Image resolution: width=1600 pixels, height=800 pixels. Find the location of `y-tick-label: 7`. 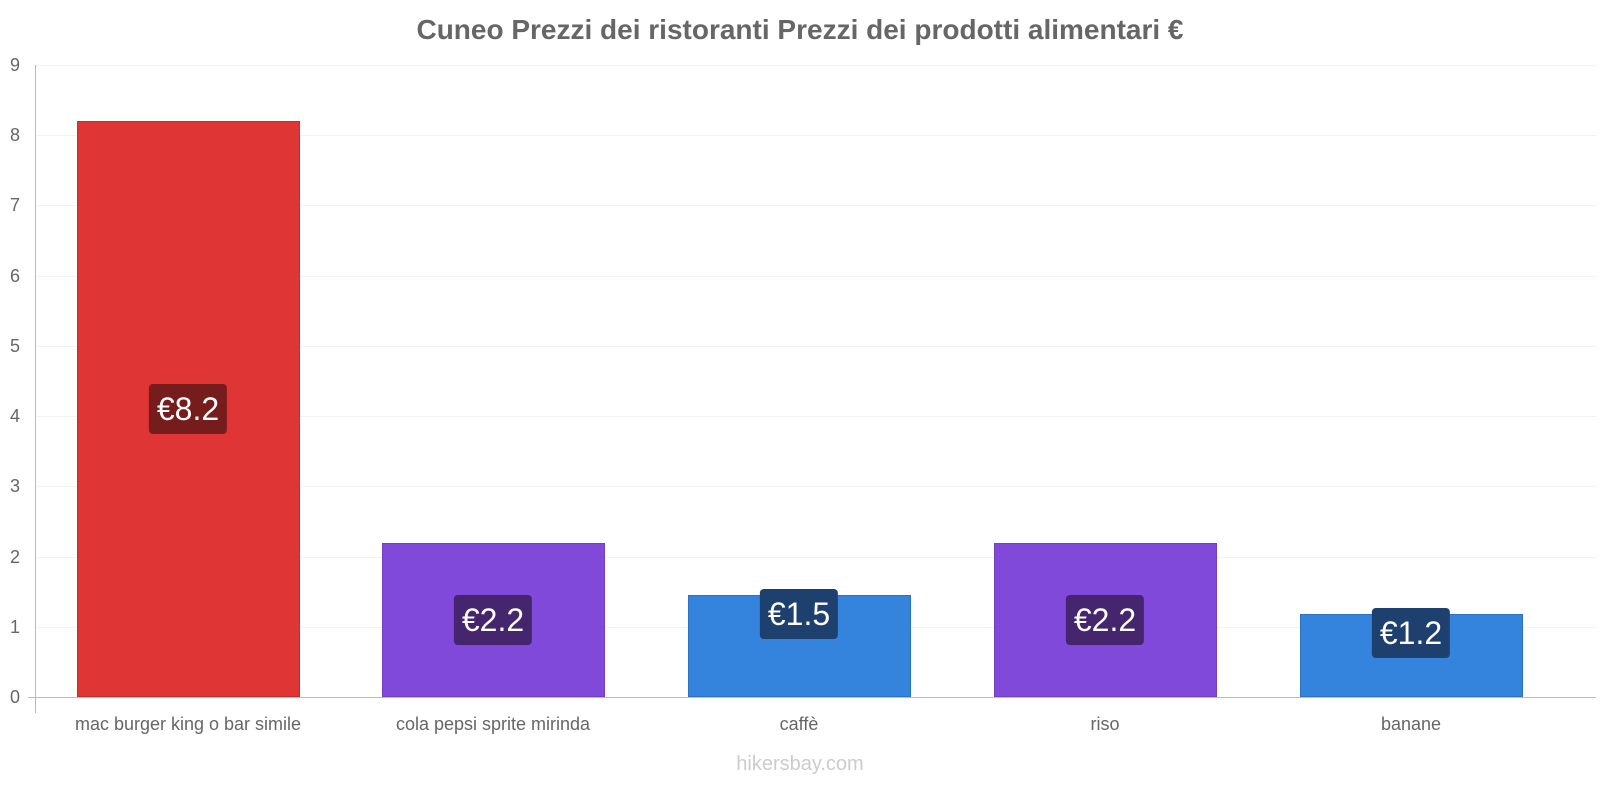

y-tick-label: 7 is located at coordinates (14, 205).